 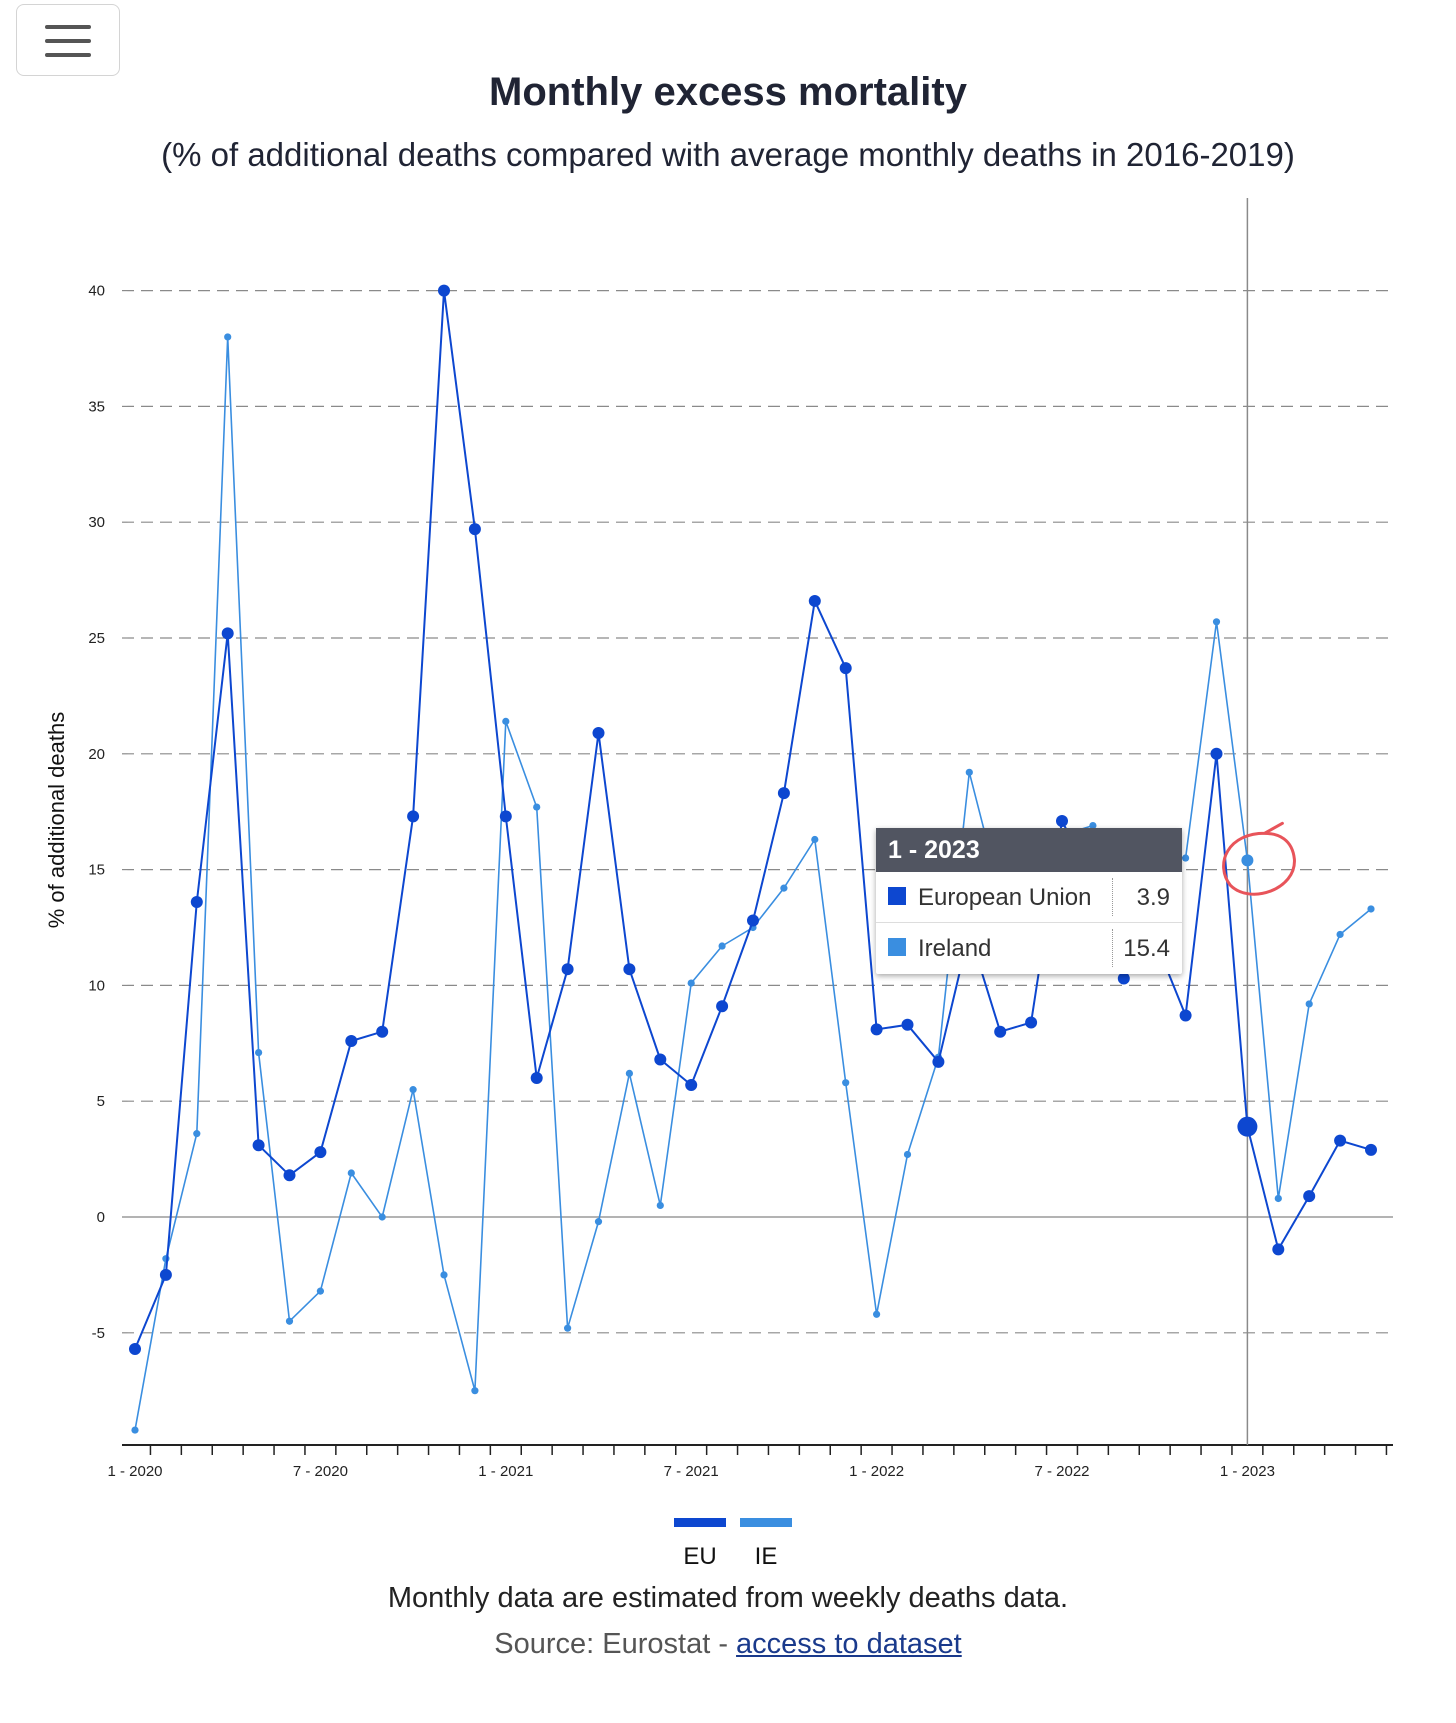 I want to click on x-tick-label: 7 - 2020, so click(x=320, y=1471).